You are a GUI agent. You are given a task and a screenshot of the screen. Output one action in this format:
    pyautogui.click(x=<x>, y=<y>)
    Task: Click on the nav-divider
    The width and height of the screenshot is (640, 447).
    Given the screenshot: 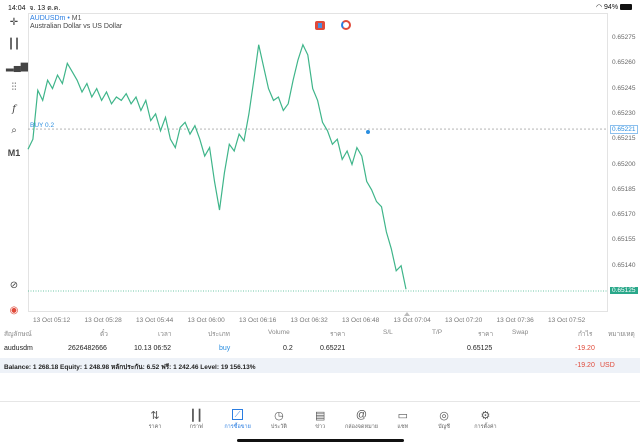 What is the action you would take?
    pyautogui.click(x=320, y=401)
    